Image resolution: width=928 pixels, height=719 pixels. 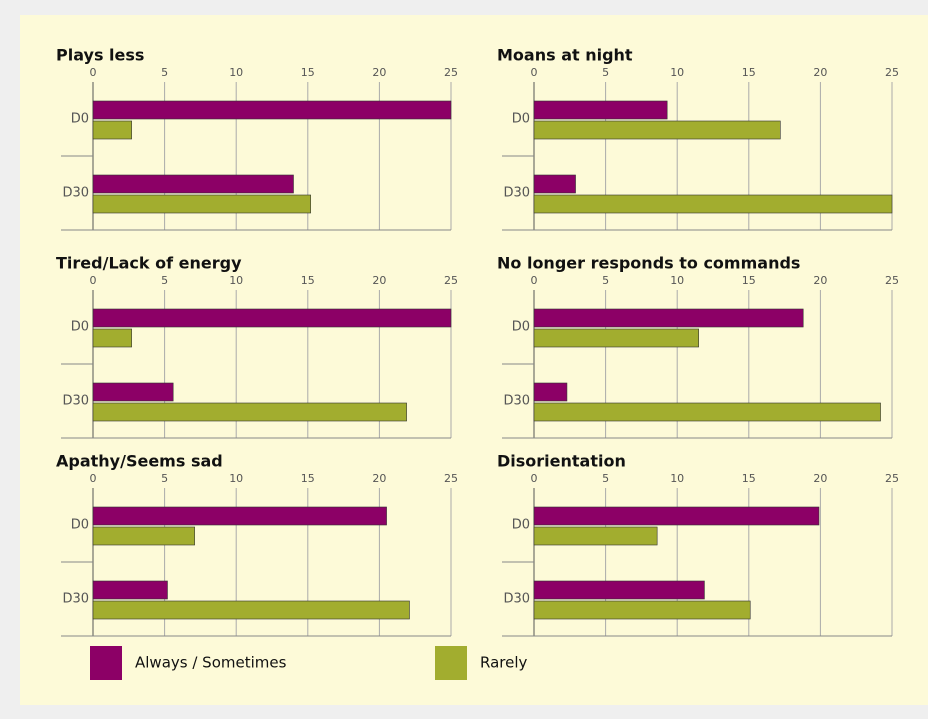 I want to click on legend-label: Always / Sometimes, so click(x=211, y=663).